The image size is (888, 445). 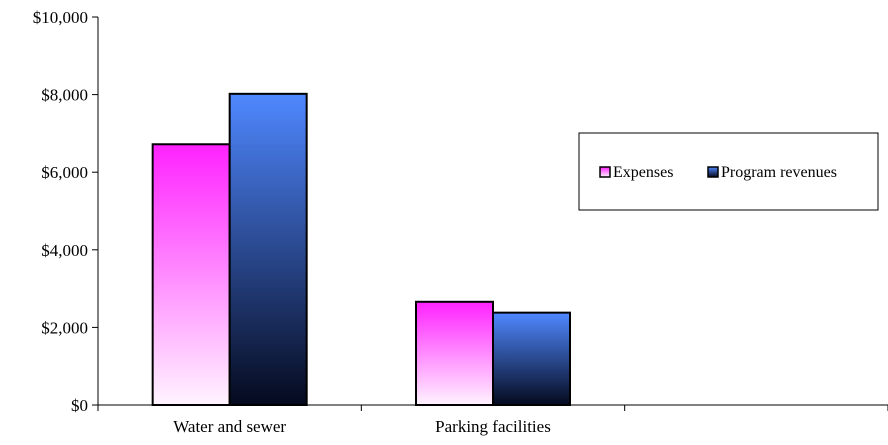 What do you see at coordinates (605, 172) in the screenshot?
I see `legend-swatch-expenses` at bounding box center [605, 172].